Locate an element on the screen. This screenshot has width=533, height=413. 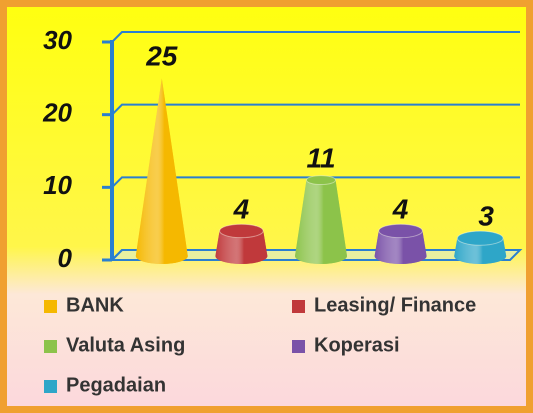
legend-label: BANK is located at coordinates (95, 305).